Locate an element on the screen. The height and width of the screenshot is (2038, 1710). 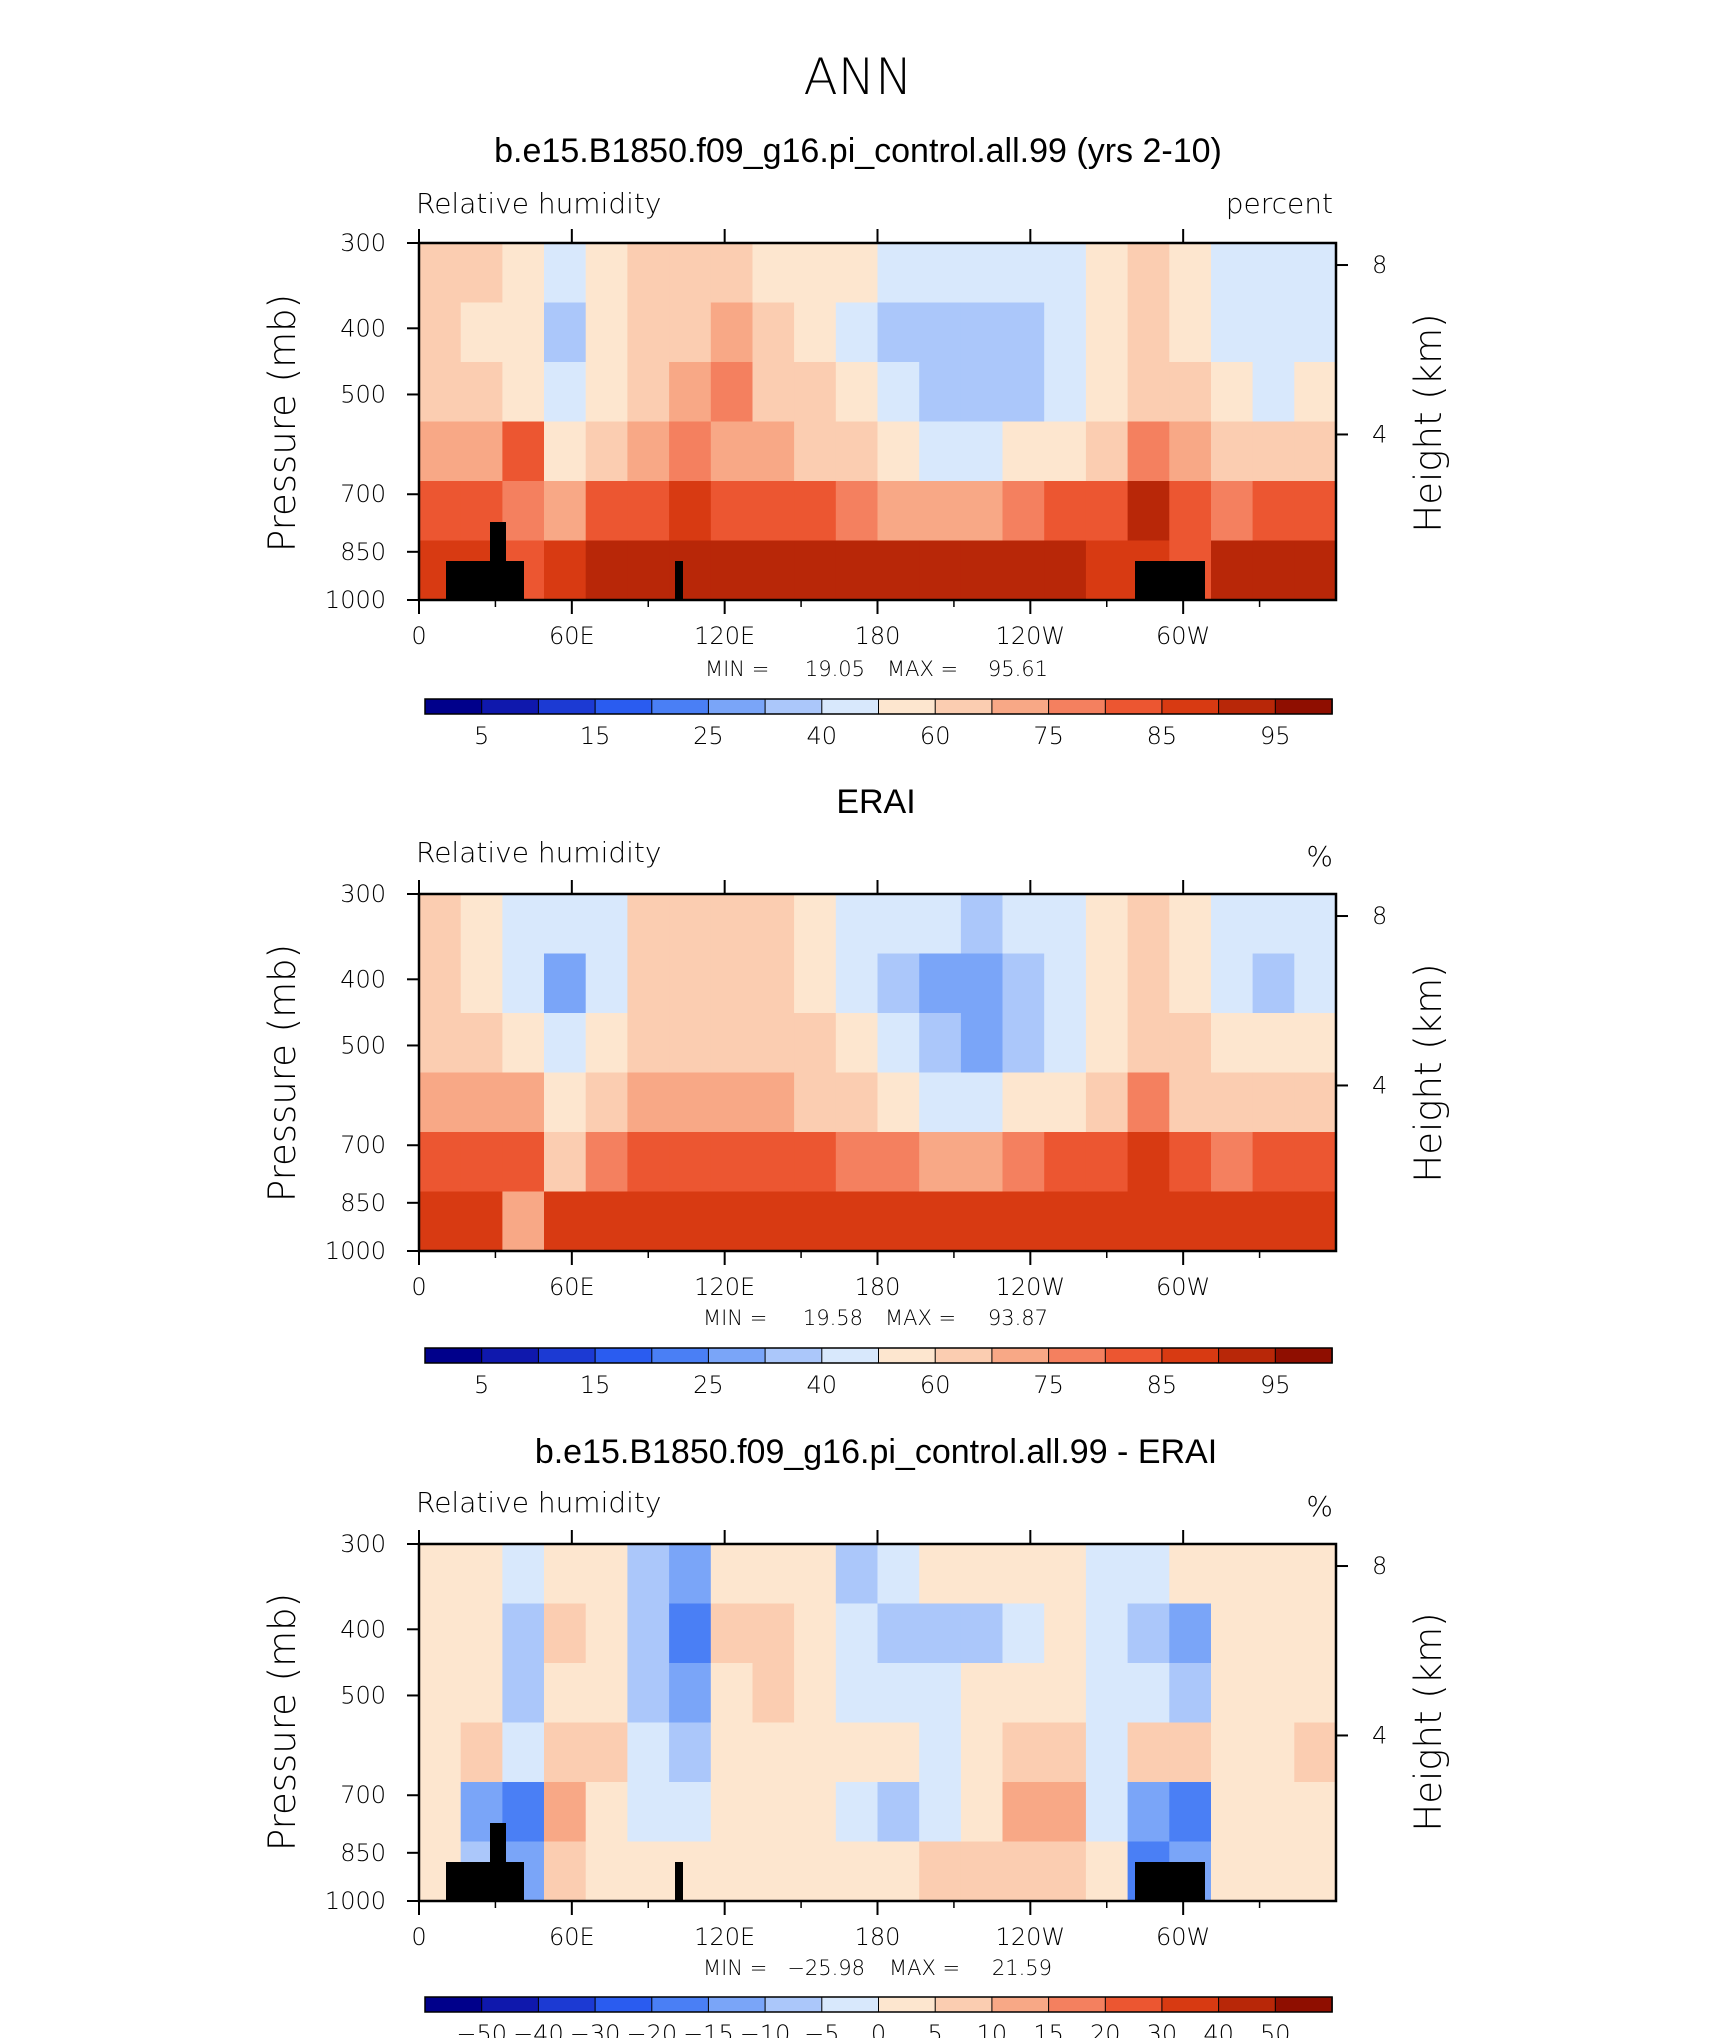
colorbar-label: 75 is located at coordinates (1048, 1385).